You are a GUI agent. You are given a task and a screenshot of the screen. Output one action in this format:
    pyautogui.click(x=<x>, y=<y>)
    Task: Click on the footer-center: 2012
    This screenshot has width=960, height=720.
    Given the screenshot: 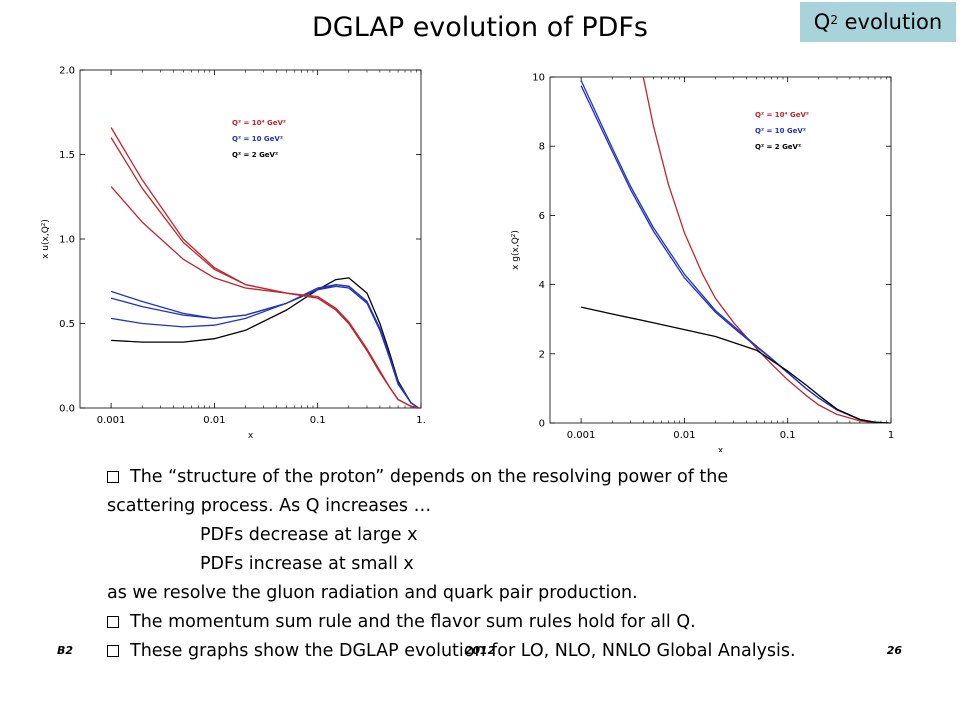 What is the action you would take?
    pyautogui.click(x=480, y=650)
    